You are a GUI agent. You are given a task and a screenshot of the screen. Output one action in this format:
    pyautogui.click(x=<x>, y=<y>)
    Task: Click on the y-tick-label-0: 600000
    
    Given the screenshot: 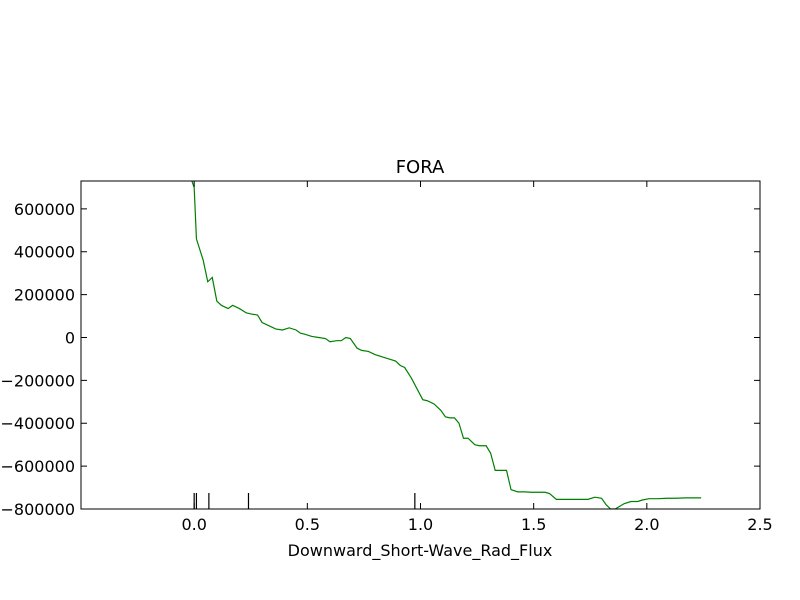 What is the action you would take?
    pyautogui.click(x=44, y=209)
    